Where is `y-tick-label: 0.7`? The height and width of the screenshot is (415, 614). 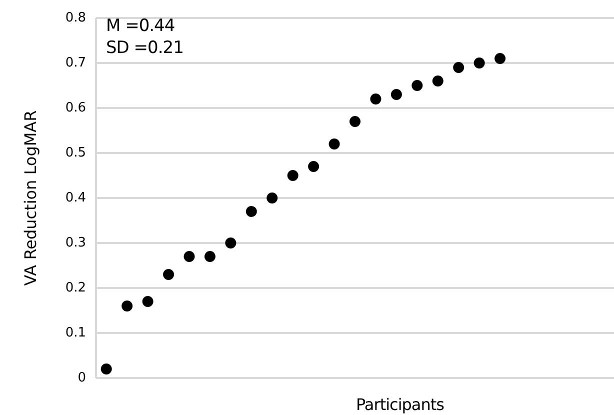 y-tick-label: 0.7 is located at coordinates (75, 63).